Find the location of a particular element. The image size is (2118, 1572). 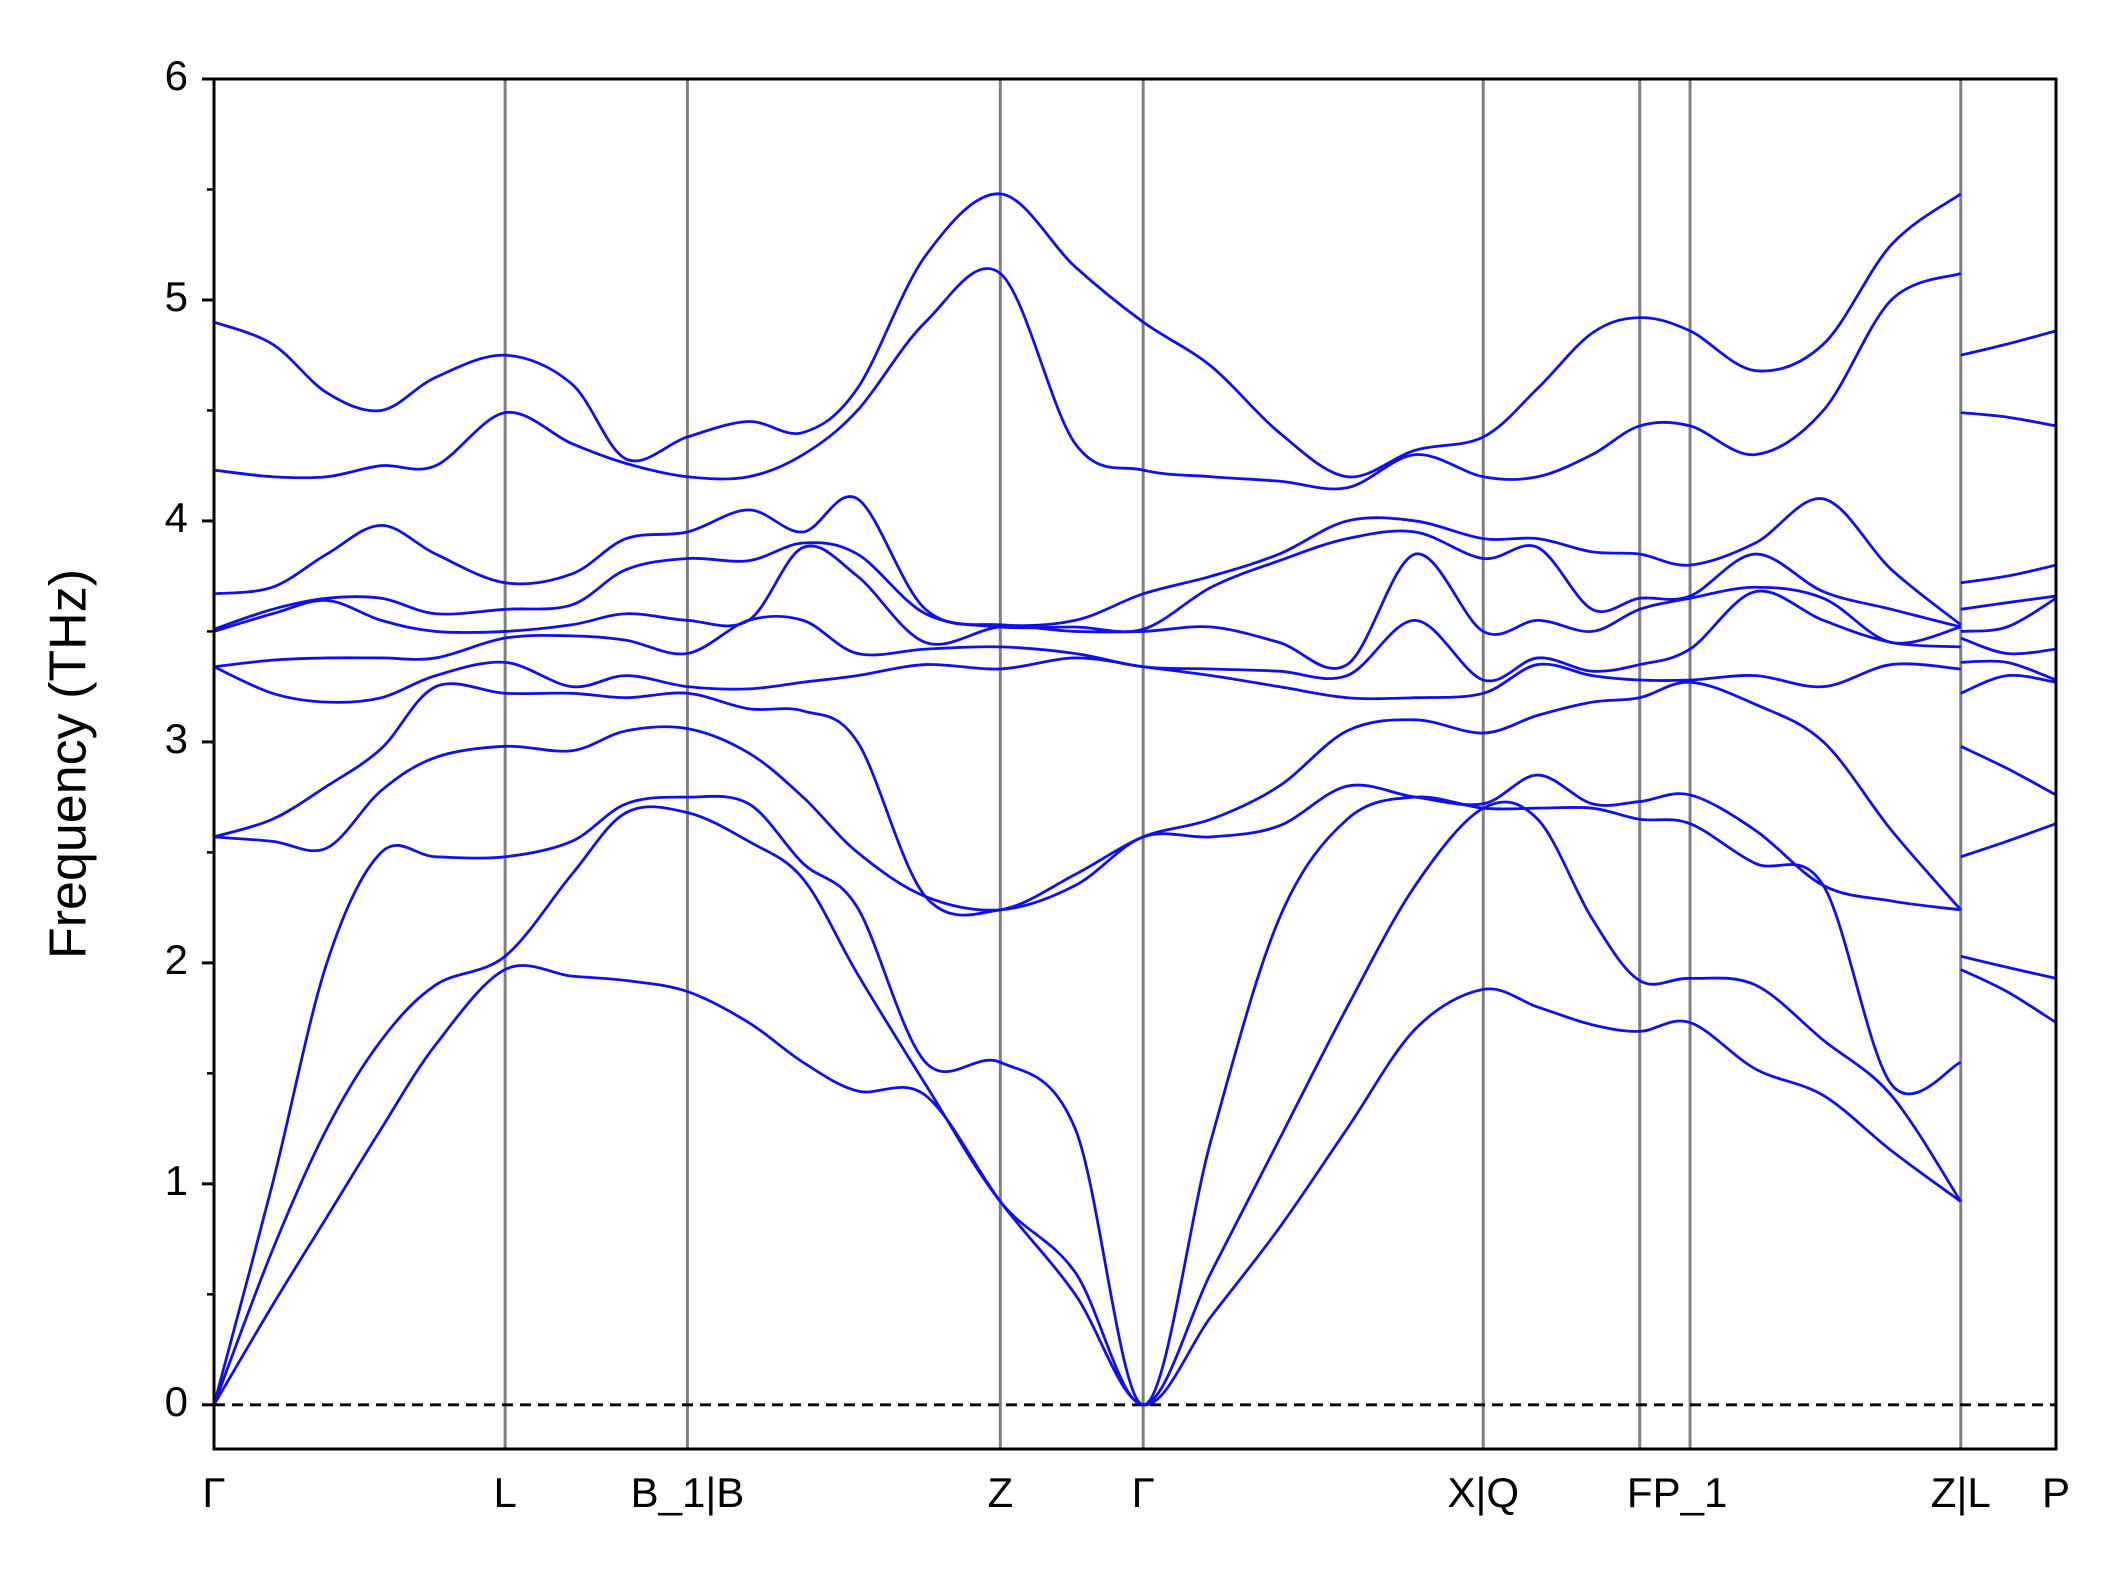

x-tick-label: X|Q is located at coordinates (1483, 1492).